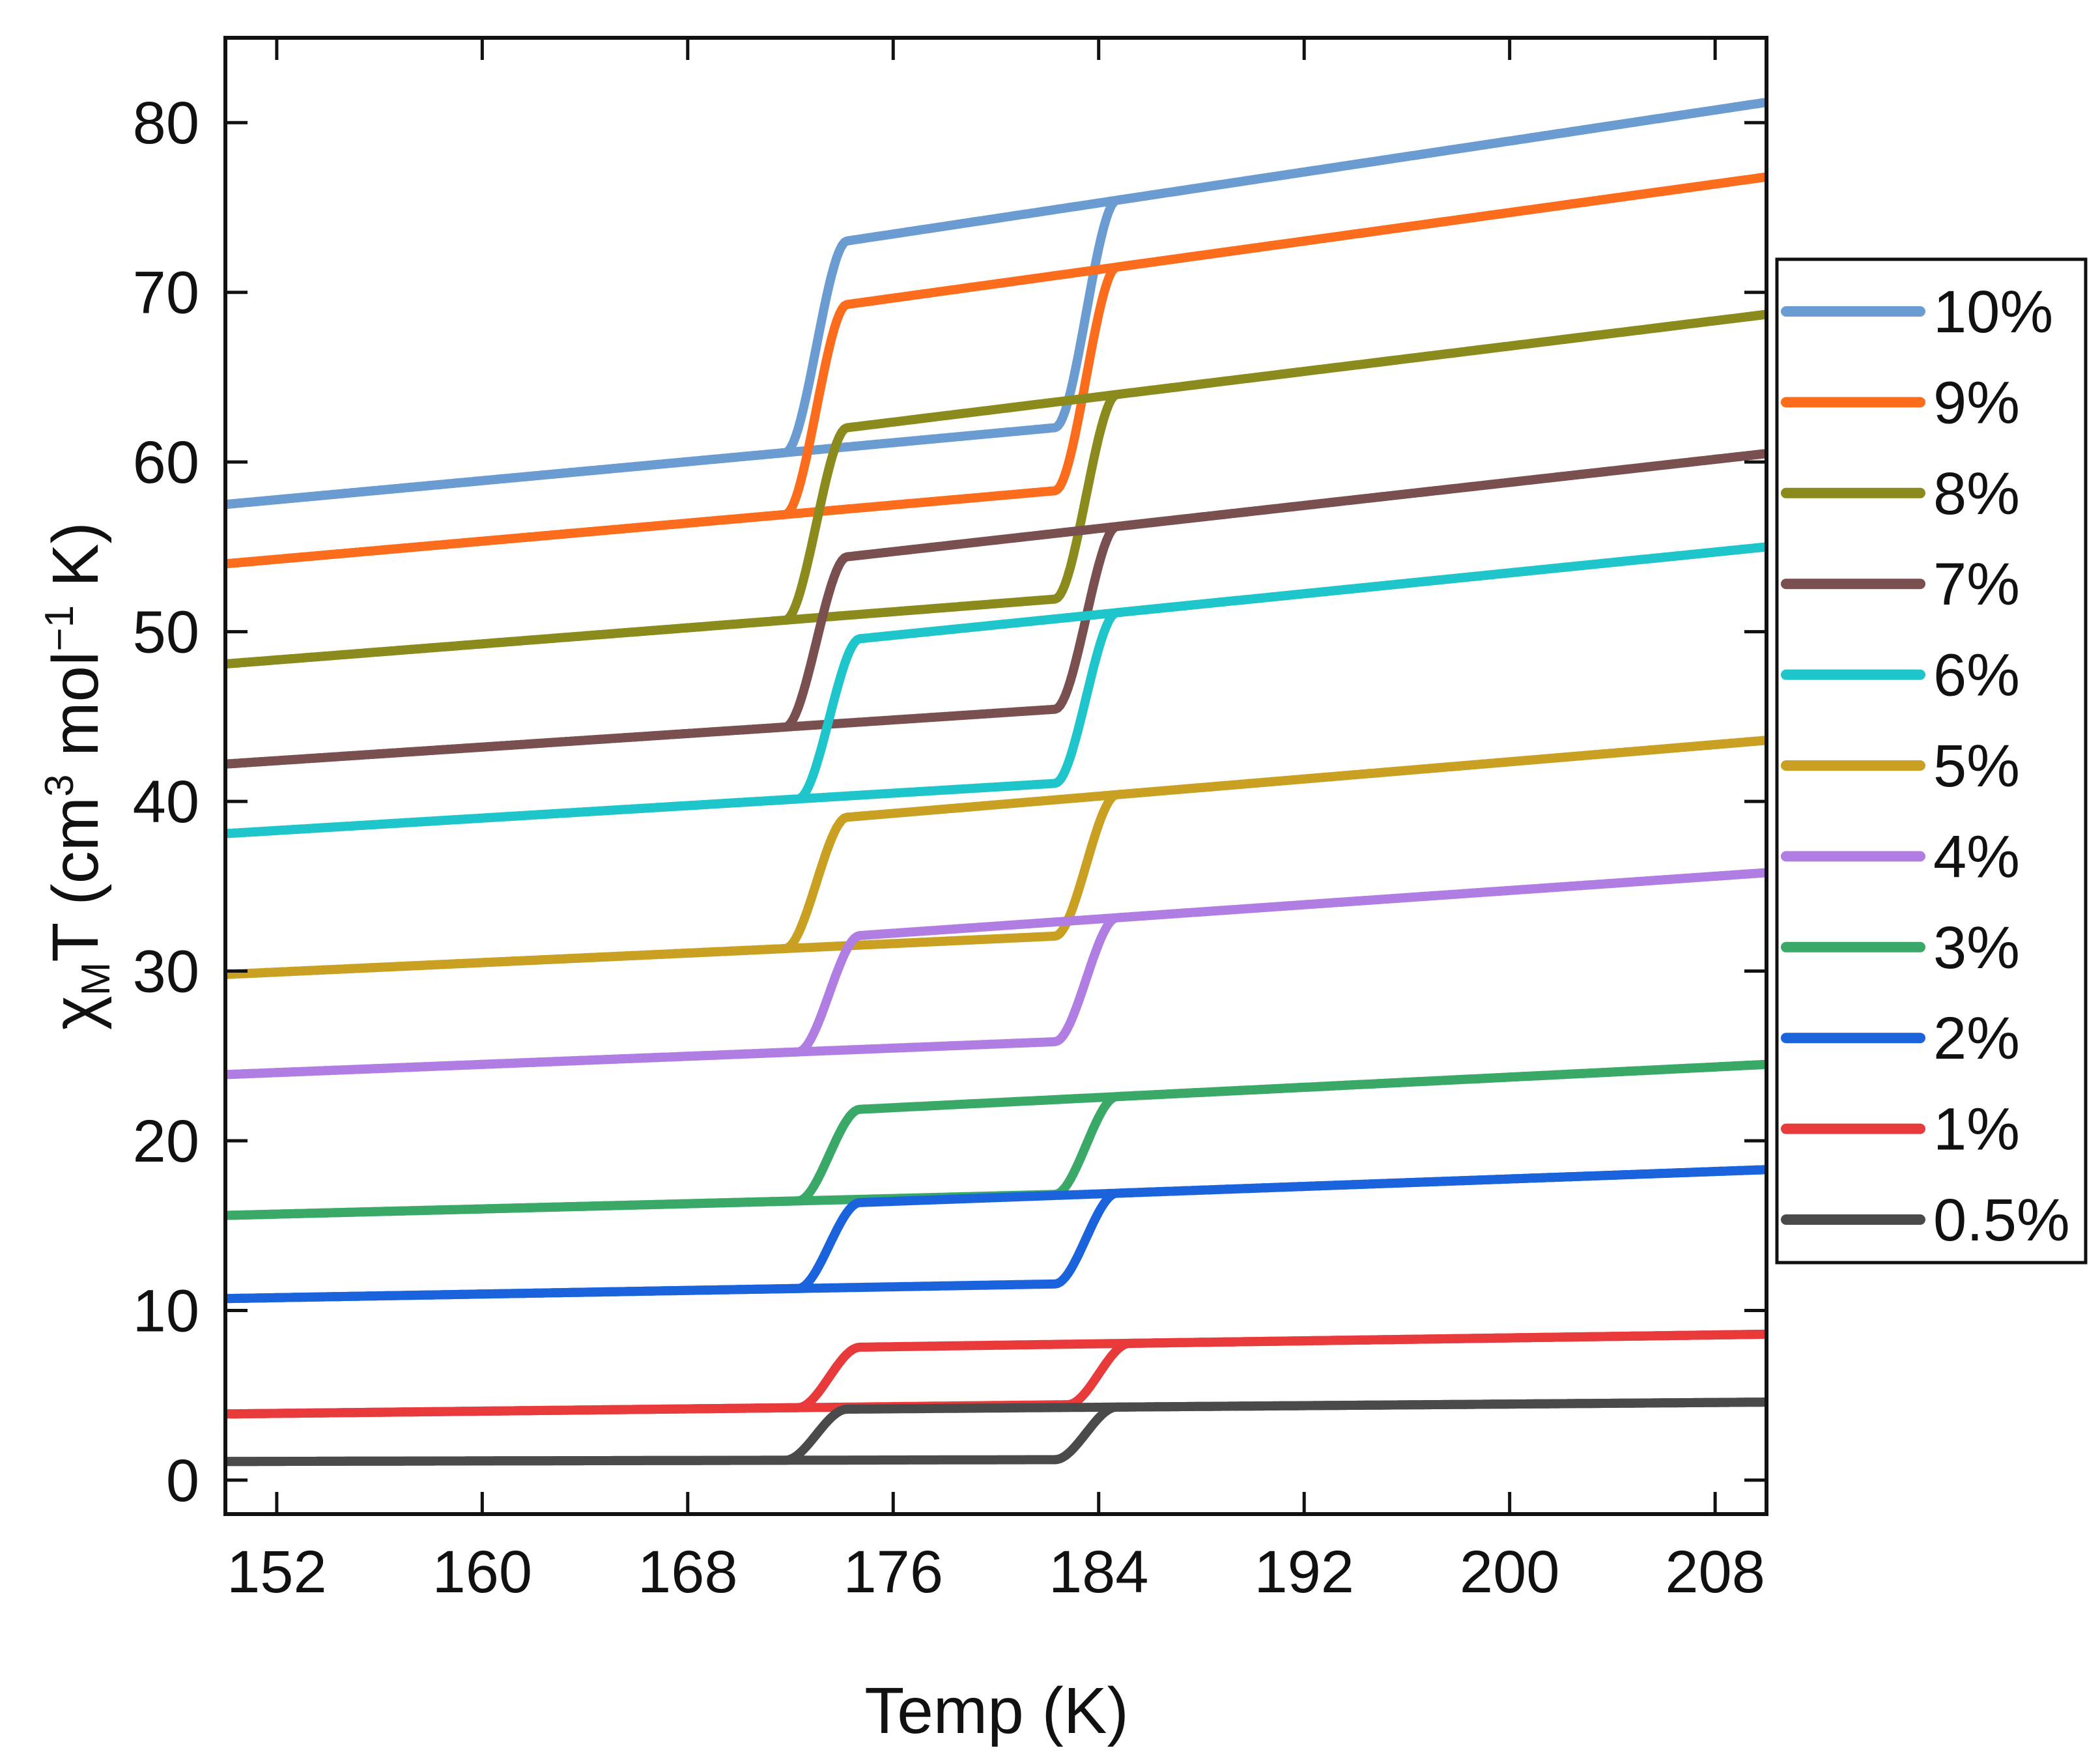  What do you see at coordinates (1976, 766) in the screenshot?
I see `legend-label: 5%` at bounding box center [1976, 766].